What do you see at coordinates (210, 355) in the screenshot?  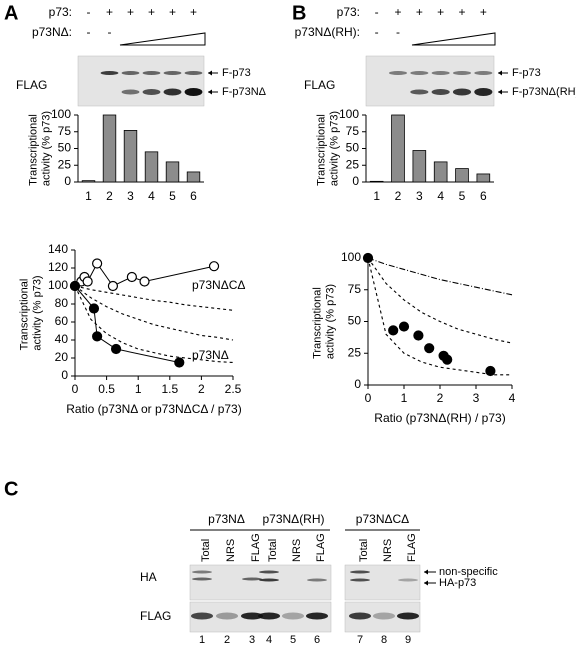 I see `series-label: p73NΔ` at bounding box center [210, 355].